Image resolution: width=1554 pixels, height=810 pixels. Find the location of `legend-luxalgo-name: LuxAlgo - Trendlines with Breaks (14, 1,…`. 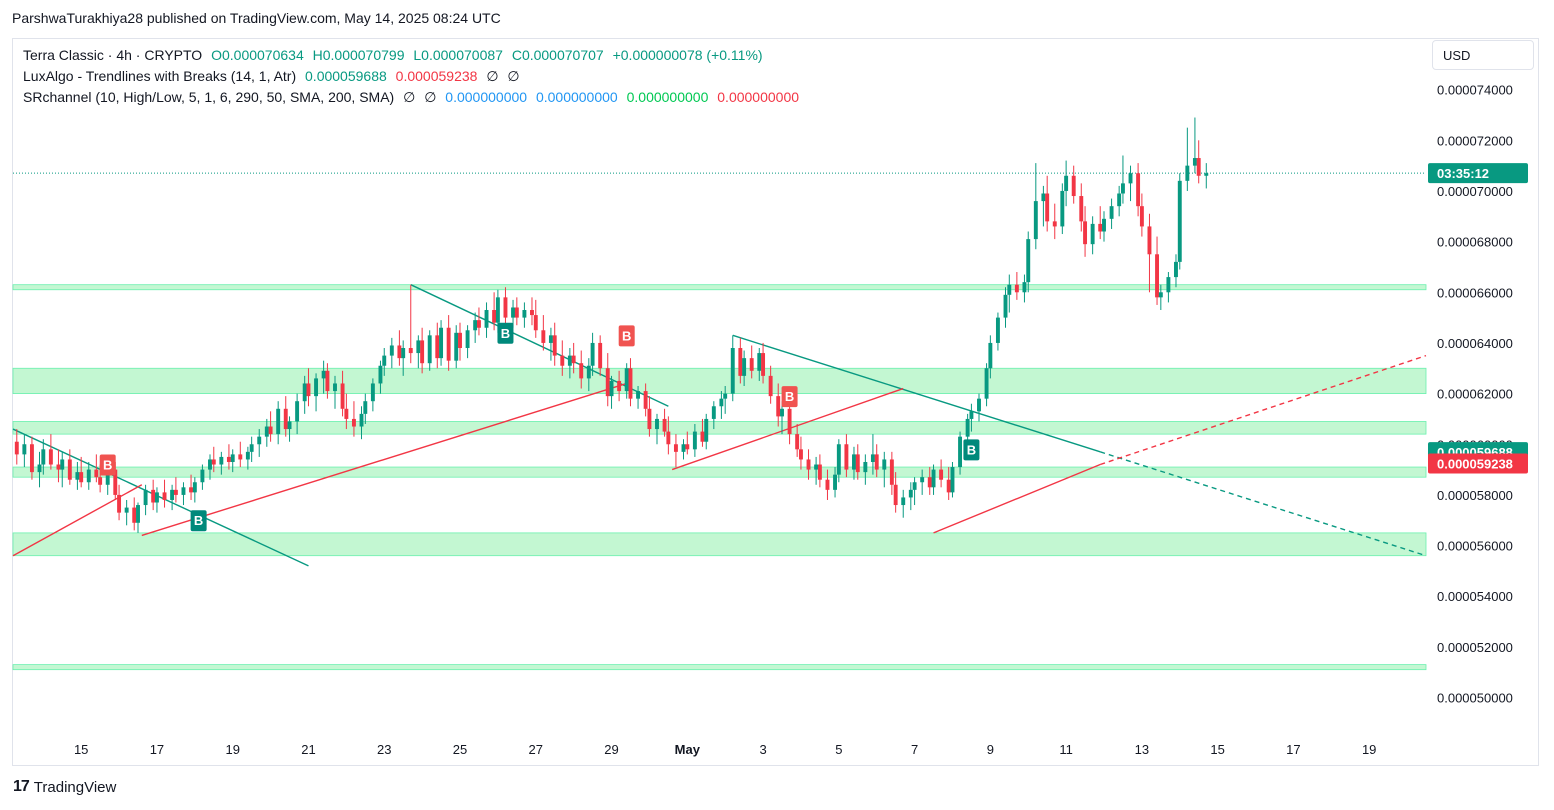

legend-luxalgo-name: LuxAlgo - Trendlines with Breaks (14, 1,… is located at coordinates (160, 76).